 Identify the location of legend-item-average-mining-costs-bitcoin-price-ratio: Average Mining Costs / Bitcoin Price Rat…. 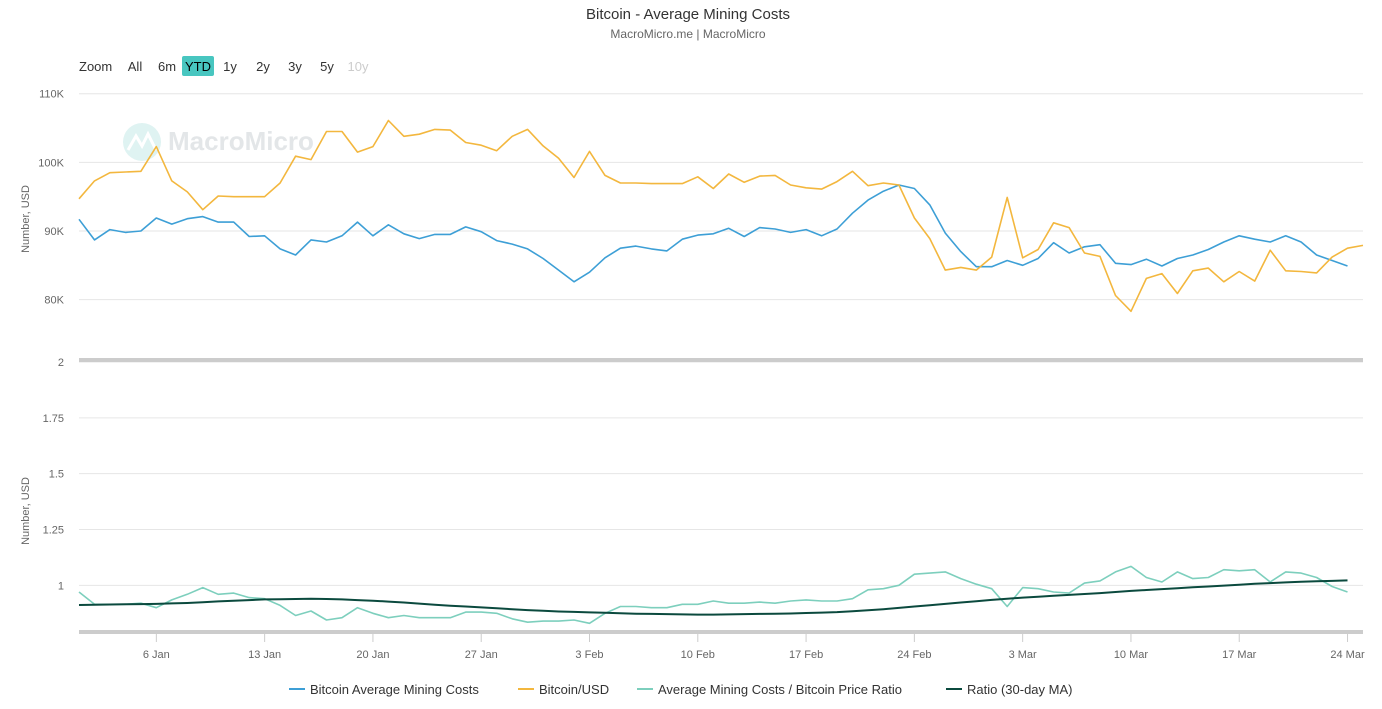
(769, 689).